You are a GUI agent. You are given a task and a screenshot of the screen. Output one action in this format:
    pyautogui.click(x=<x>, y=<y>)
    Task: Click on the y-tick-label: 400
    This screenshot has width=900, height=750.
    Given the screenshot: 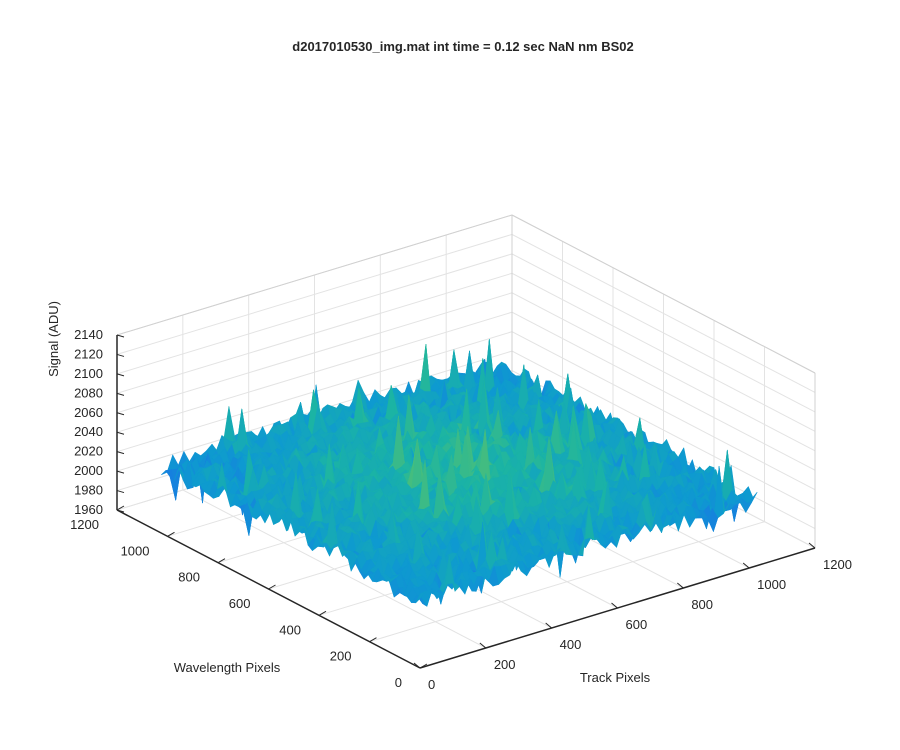 What is the action you would take?
    pyautogui.click(x=290, y=629)
    